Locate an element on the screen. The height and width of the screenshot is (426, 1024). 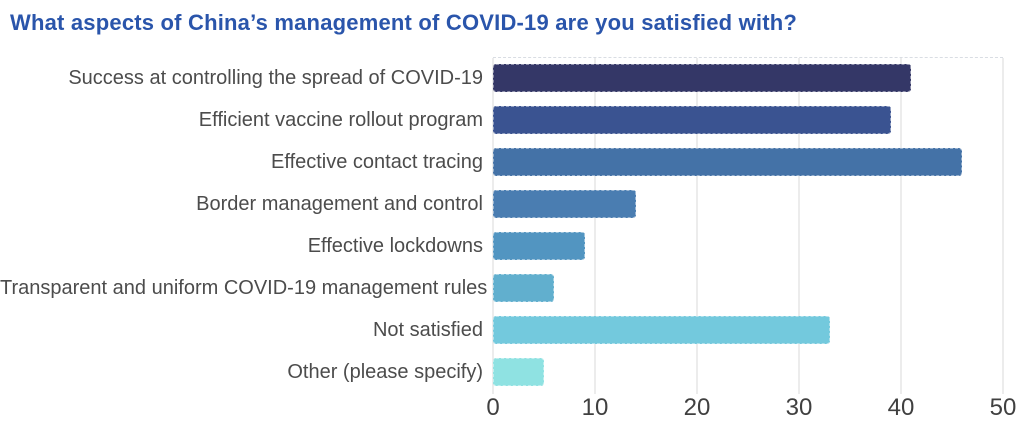
x-tick-label: 50 is located at coordinates (1003, 407).